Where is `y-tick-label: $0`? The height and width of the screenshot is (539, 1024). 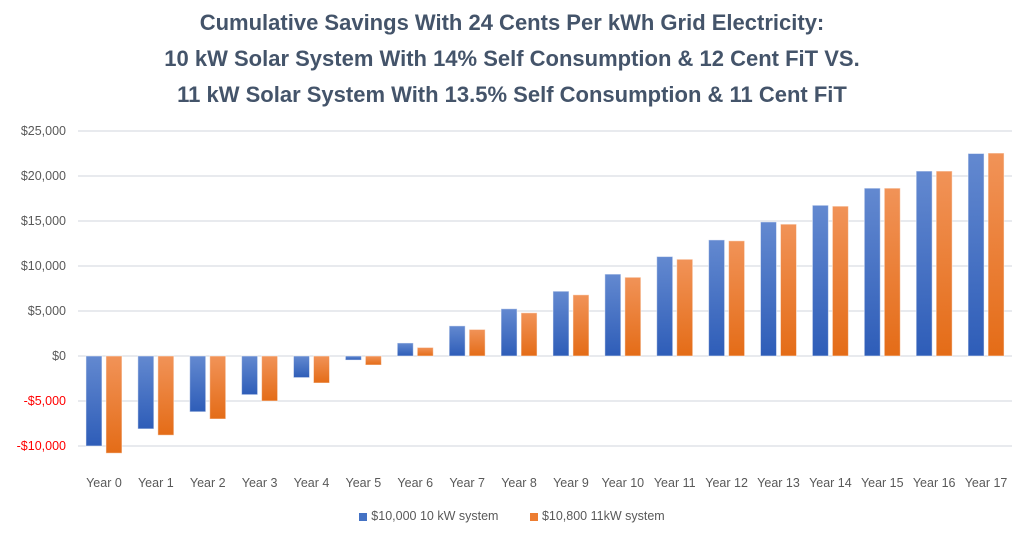 y-tick-label: $0 is located at coordinates (59, 356).